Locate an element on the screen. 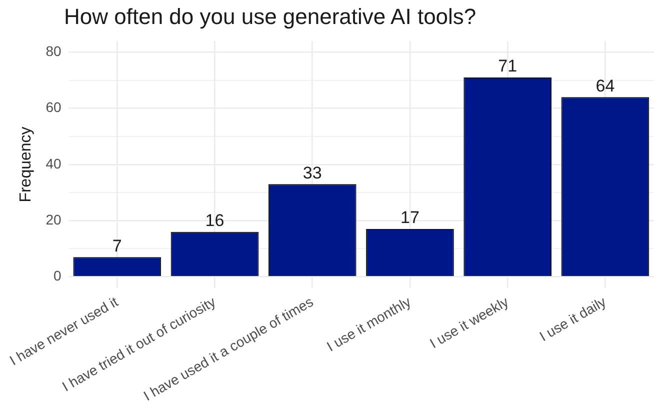 This screenshot has height=412, width=654. x-tick-label: I use it daily is located at coordinates (572, 318).